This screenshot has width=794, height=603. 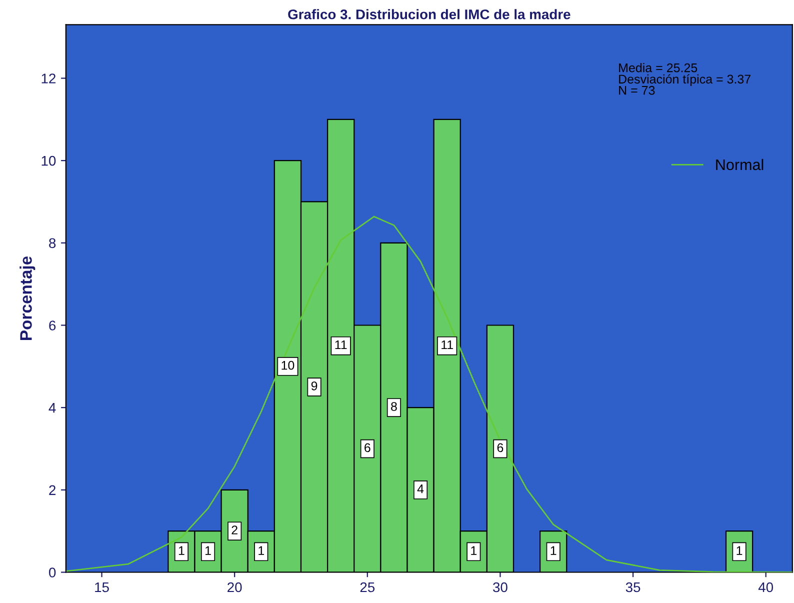 What do you see at coordinates (52, 573) in the screenshot?
I see `y-tick-label: 0` at bounding box center [52, 573].